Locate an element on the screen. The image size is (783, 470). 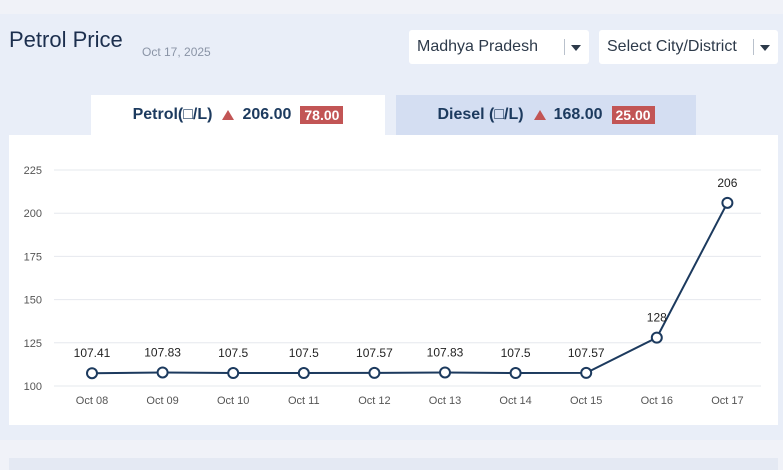
x-tick-label: Oct 14 is located at coordinates (515, 401).